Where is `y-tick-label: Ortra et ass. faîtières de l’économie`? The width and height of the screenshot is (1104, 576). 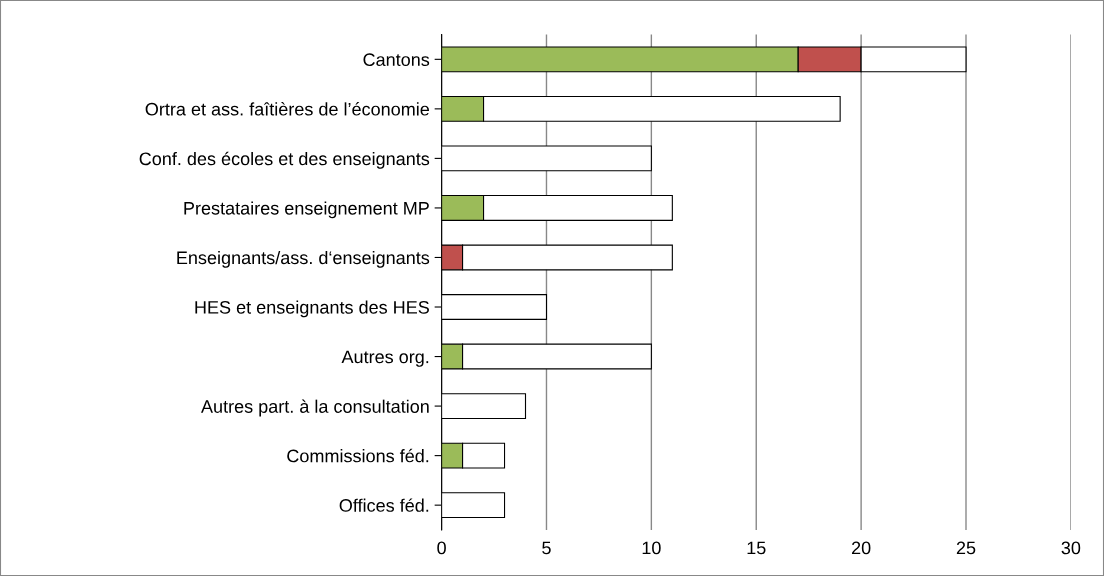
y-tick-label: Ortra et ass. faîtières de l’économie is located at coordinates (287, 109).